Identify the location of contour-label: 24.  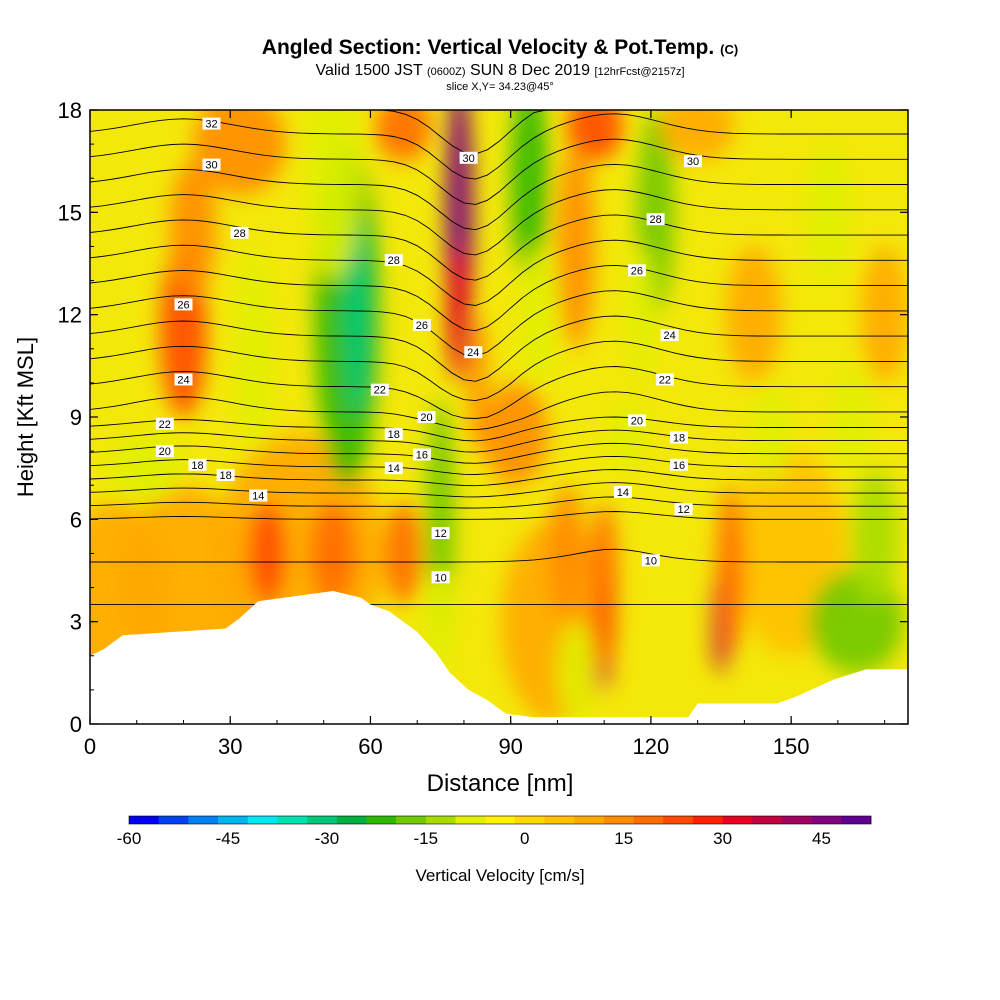
(669, 335).